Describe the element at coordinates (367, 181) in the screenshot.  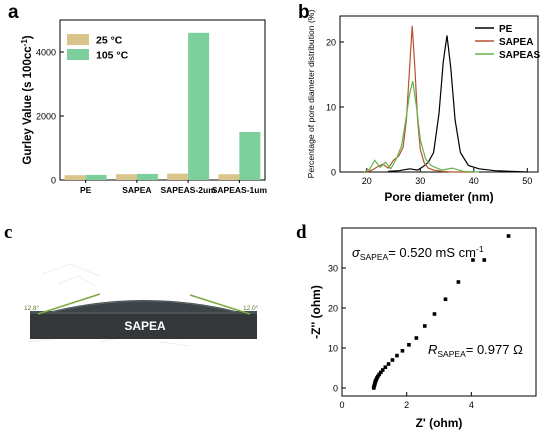
I see `x-tick-label: 20` at that location.